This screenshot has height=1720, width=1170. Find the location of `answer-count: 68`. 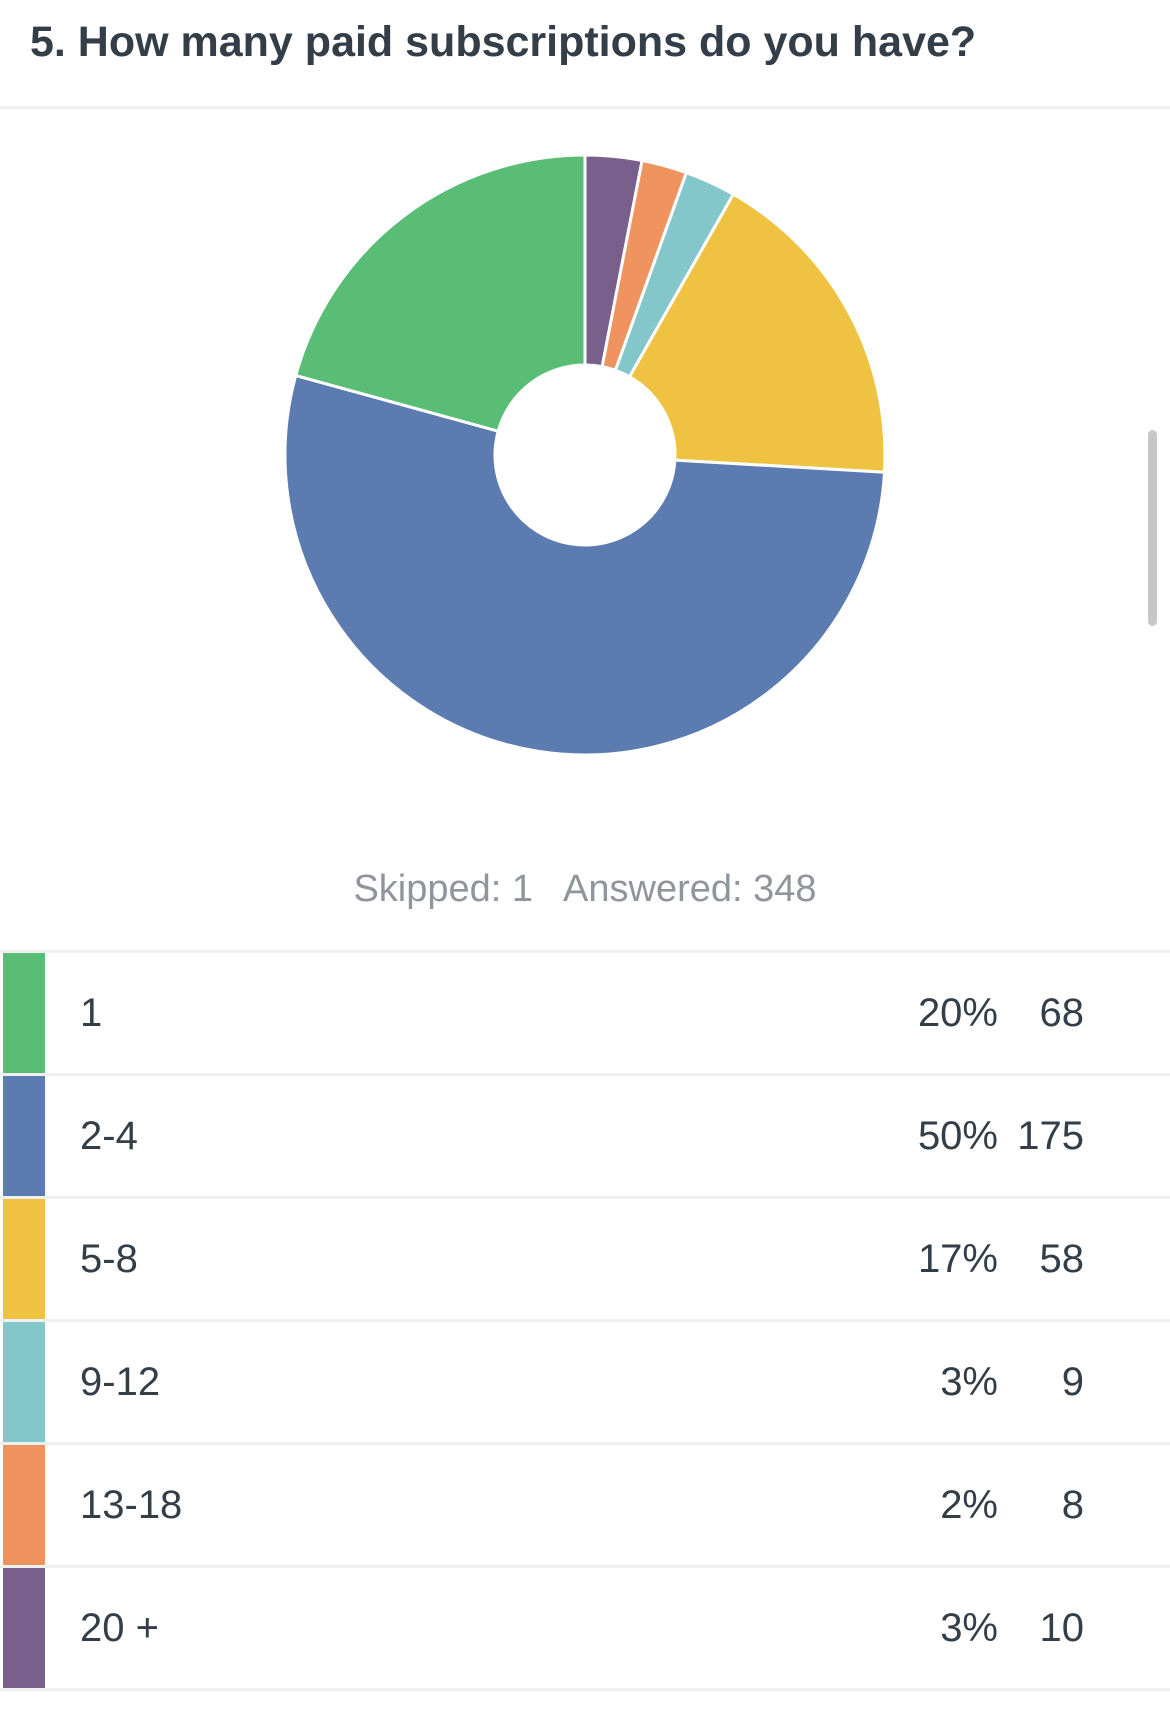

answer-count: 68 is located at coordinates (1062, 1013).